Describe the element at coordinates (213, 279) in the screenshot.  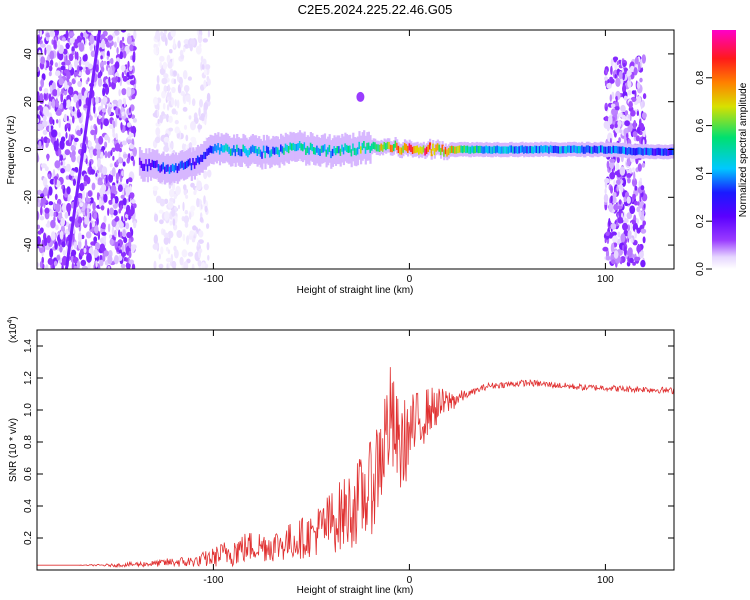
I see `x-tick-label: -100` at that location.